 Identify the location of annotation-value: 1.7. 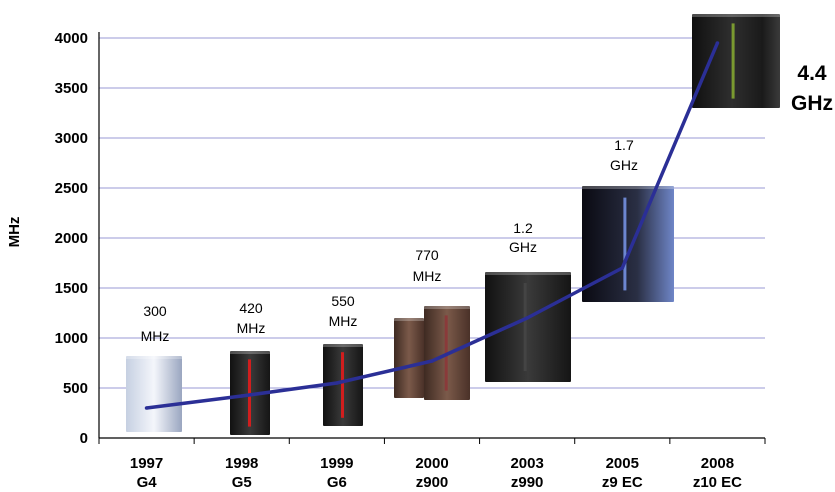
(624, 145).